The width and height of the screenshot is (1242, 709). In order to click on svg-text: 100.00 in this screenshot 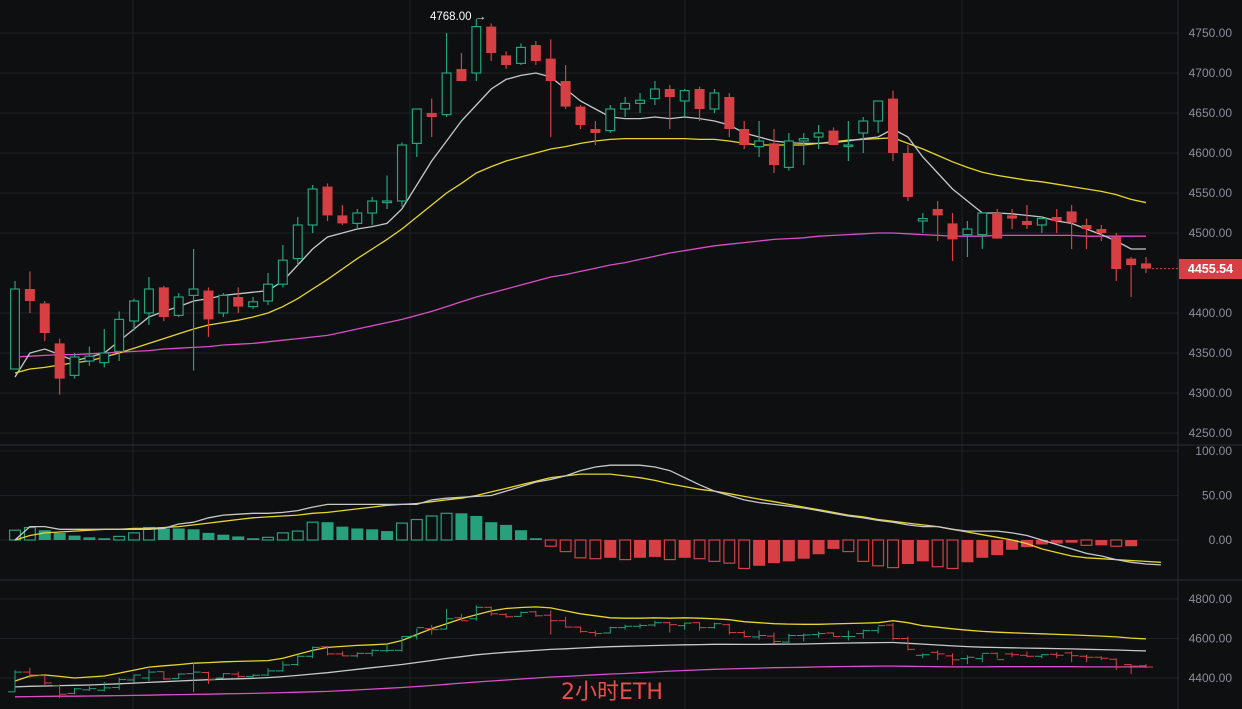, I will do `click(1213, 451)`.